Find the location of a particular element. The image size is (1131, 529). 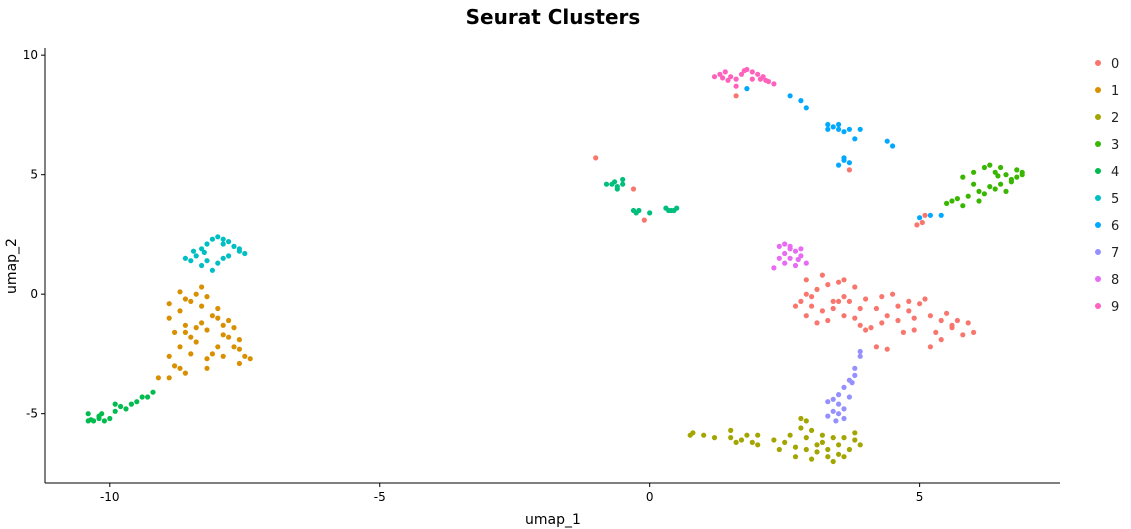

legend-item: 2 is located at coordinates (1107, 118).